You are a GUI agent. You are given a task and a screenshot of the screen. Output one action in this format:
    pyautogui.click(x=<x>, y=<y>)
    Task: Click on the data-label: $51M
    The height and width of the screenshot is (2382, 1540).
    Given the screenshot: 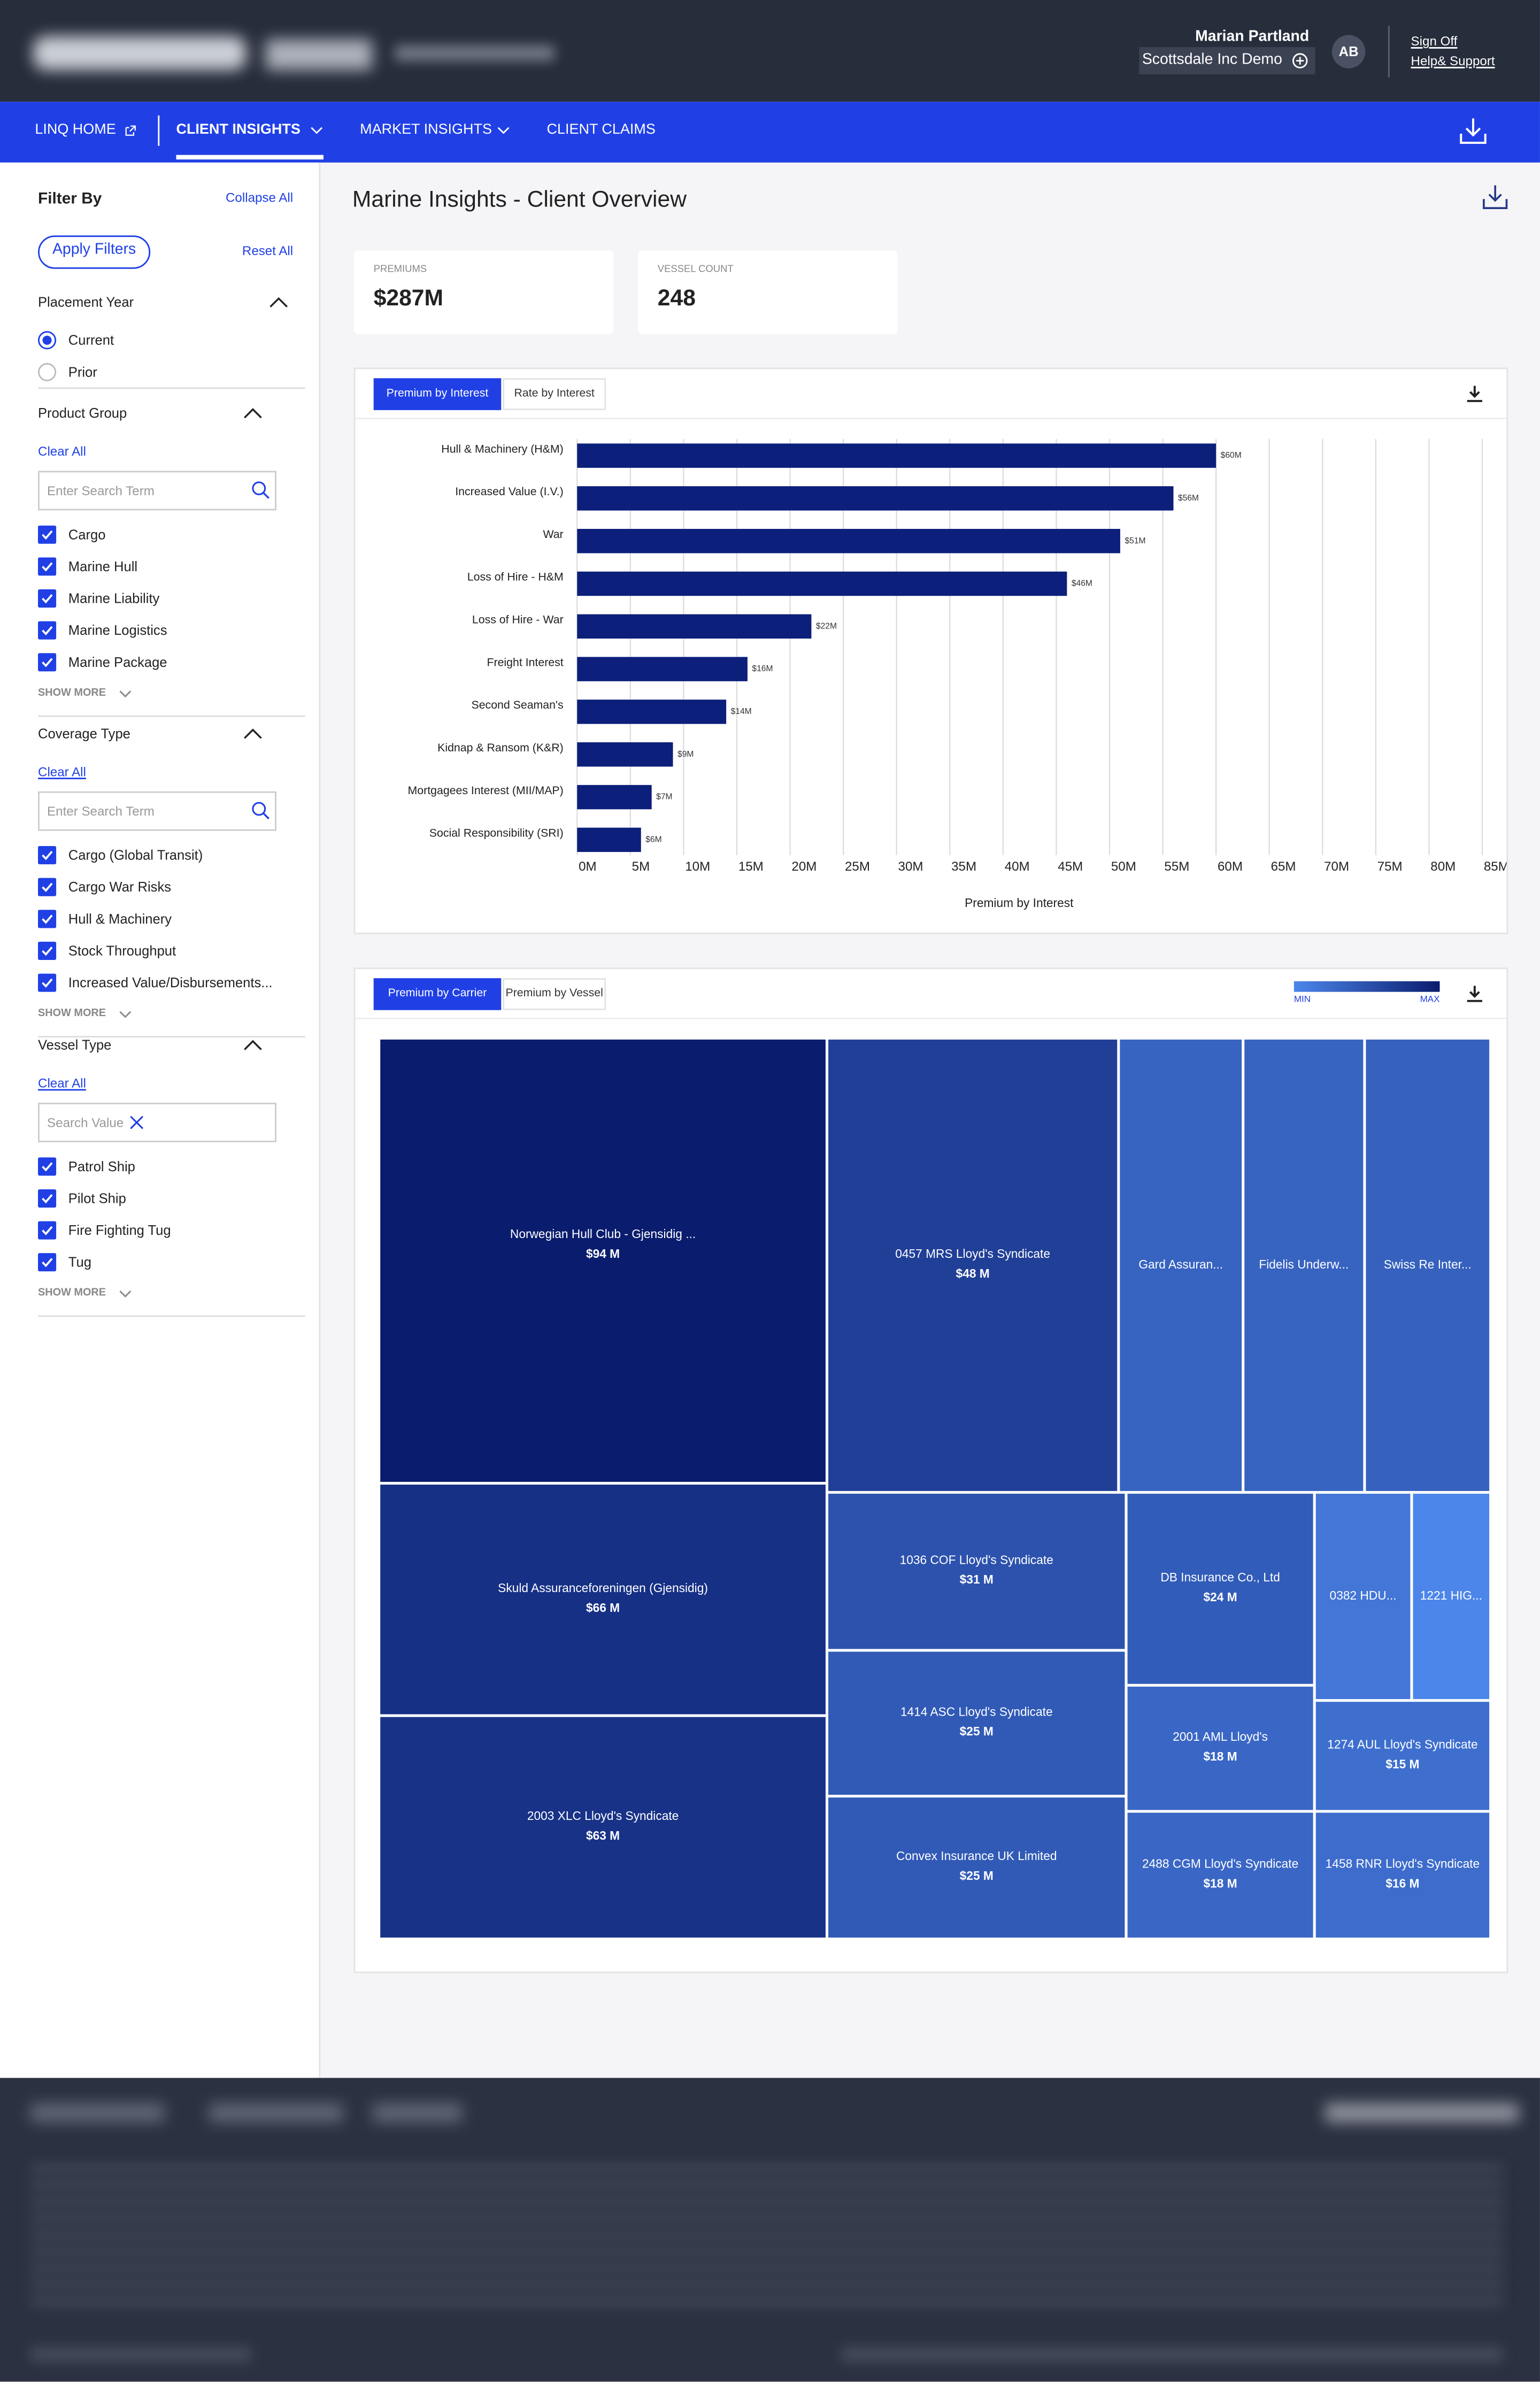 What is the action you would take?
    pyautogui.click(x=1135, y=540)
    